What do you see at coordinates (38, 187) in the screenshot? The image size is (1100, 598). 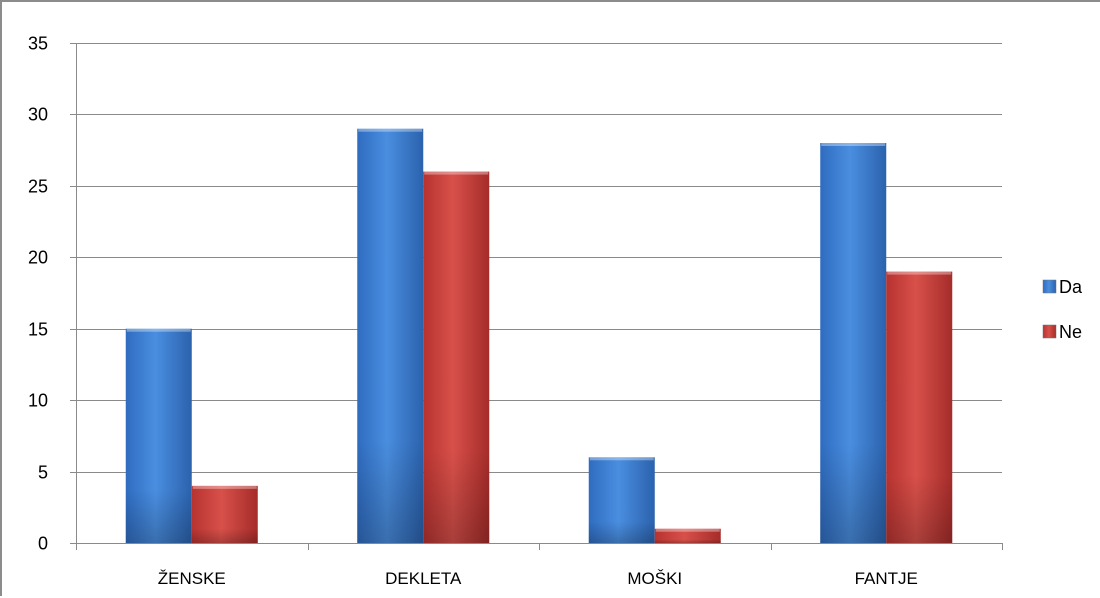 I see `y-tick-label: 25` at bounding box center [38, 187].